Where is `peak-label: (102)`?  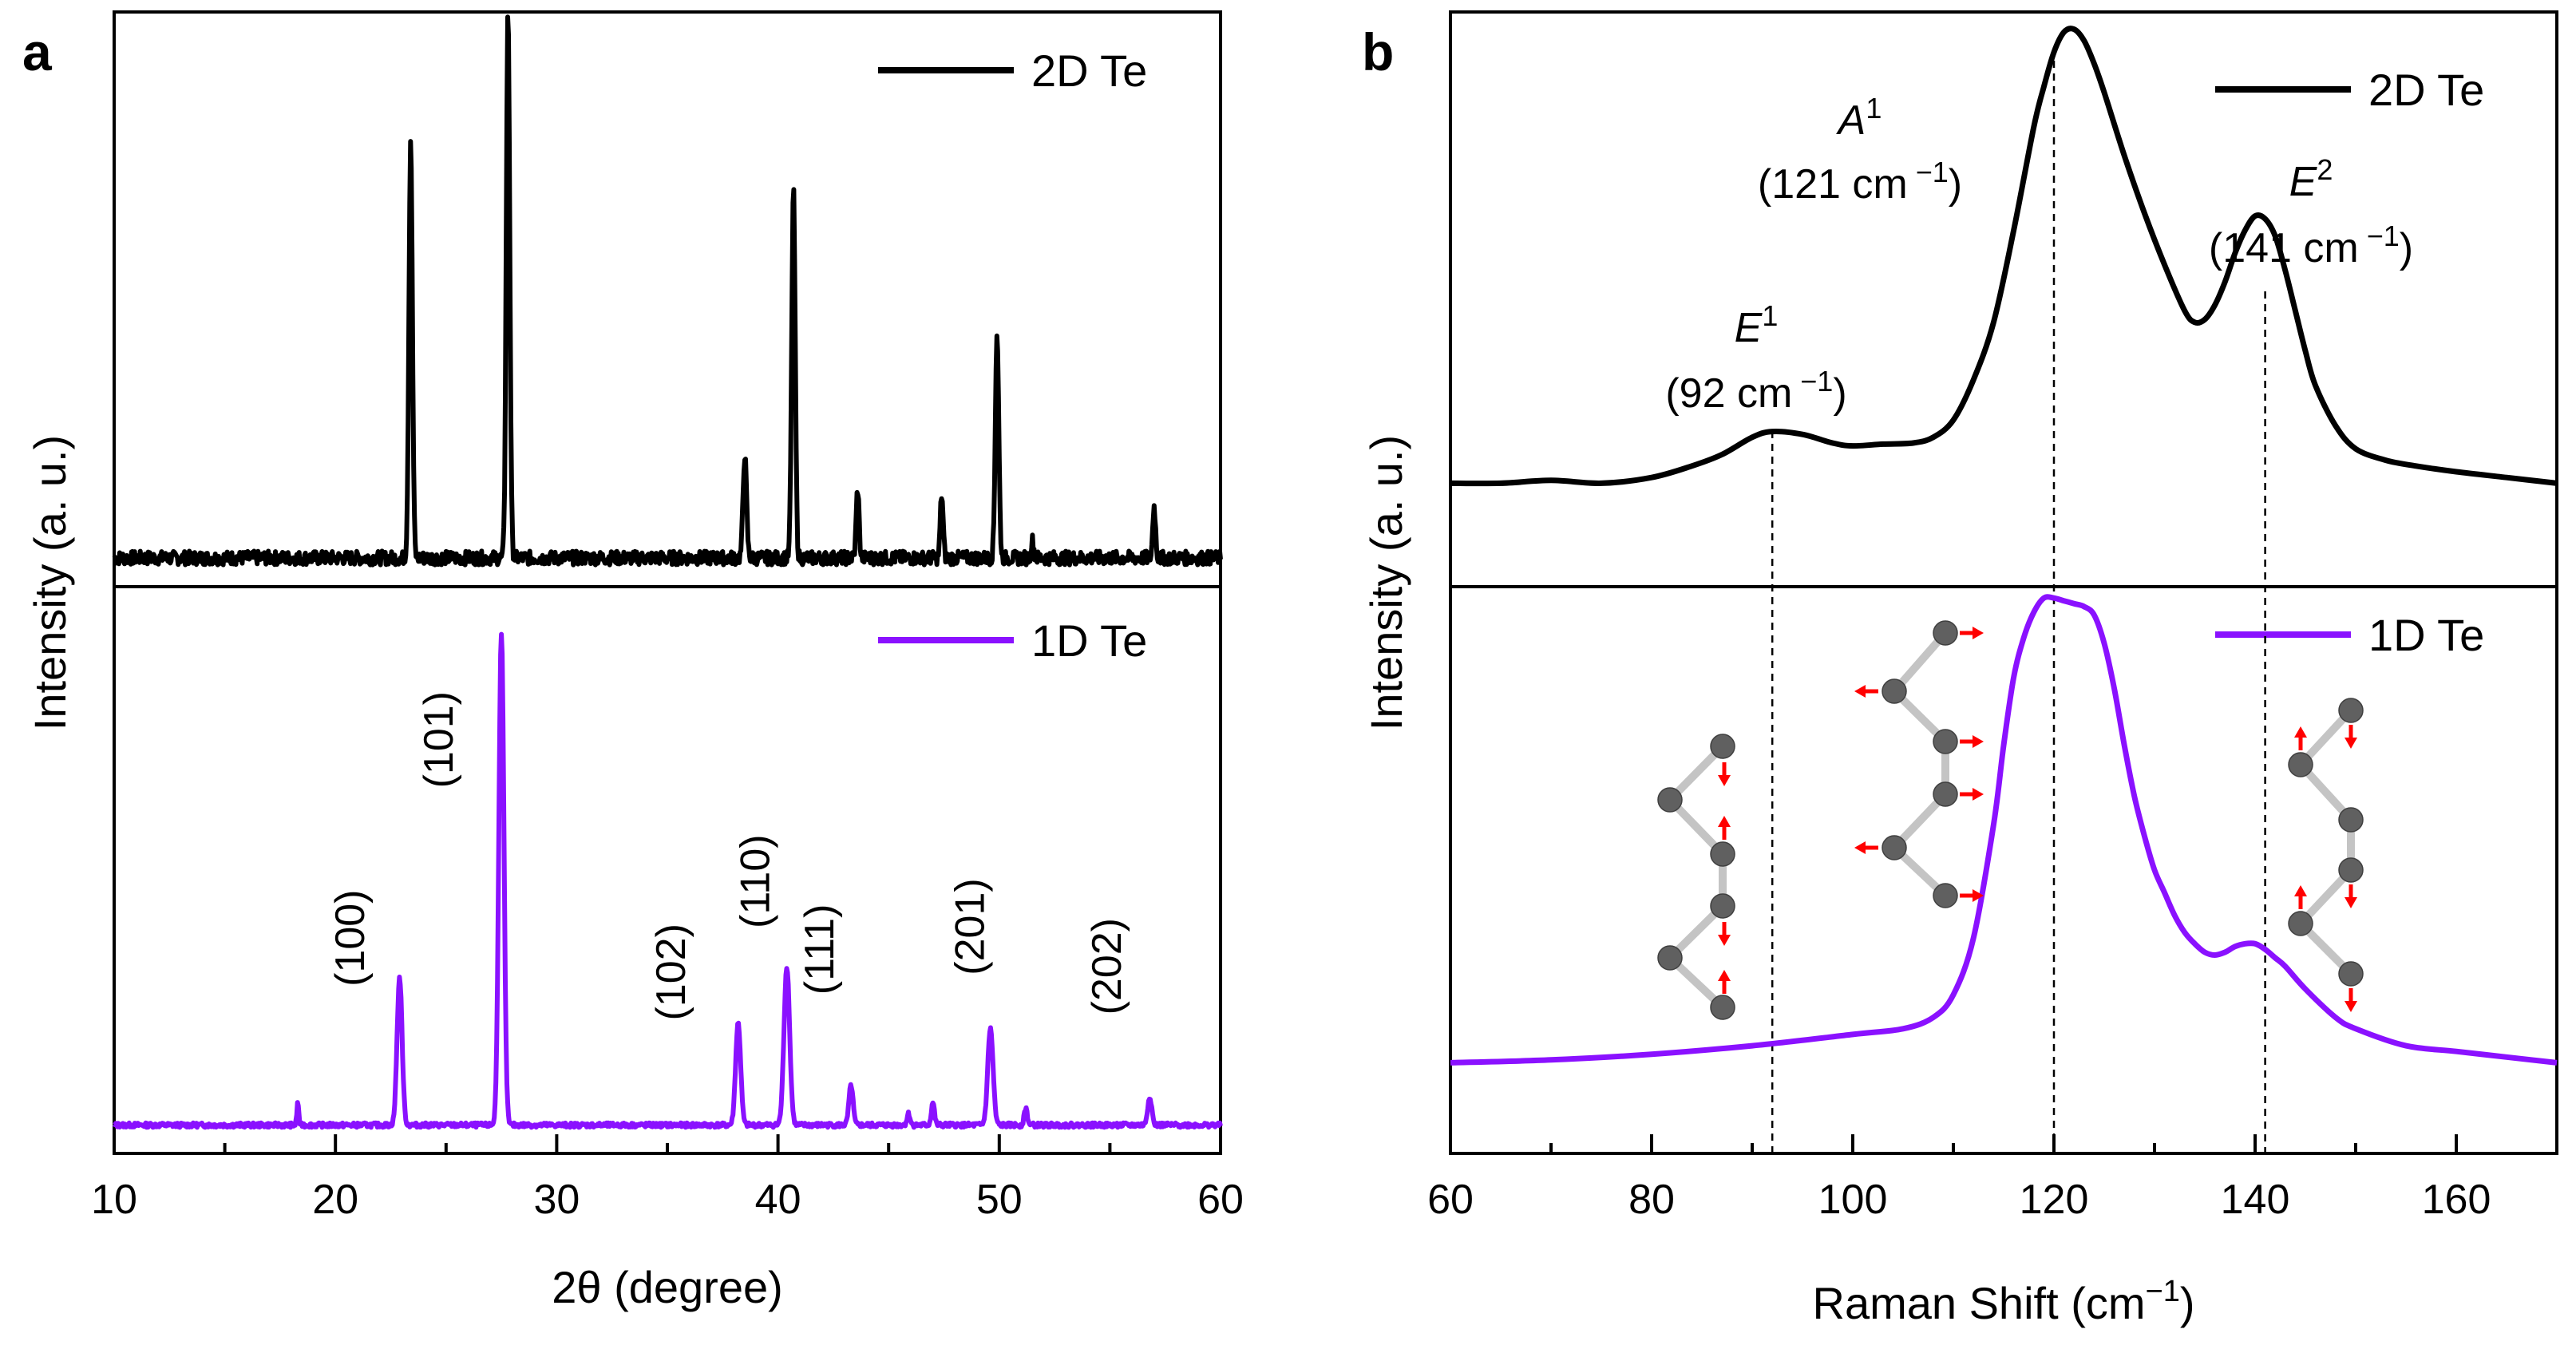
peak-label: (102) is located at coordinates (671, 972).